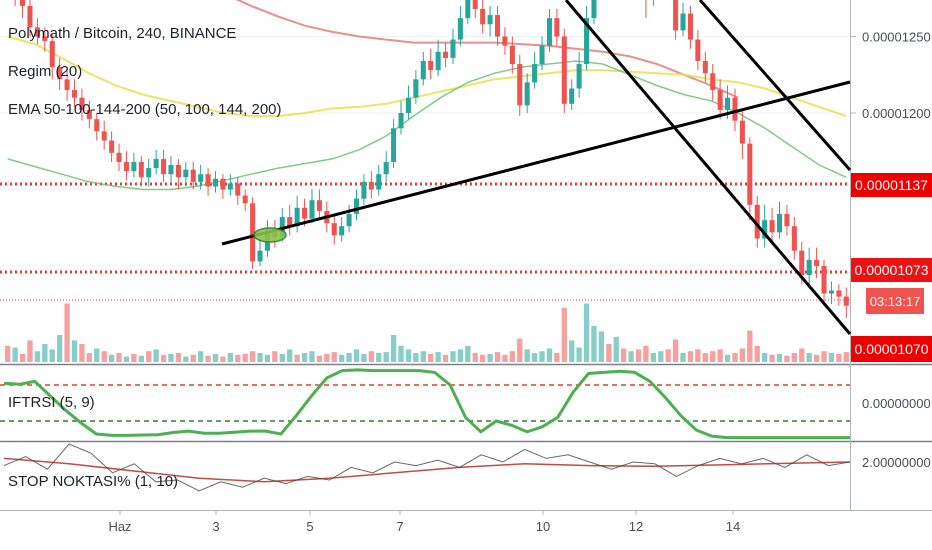  Describe the element at coordinates (775, 85) in the screenshot. I see `descending-channel-upper-line` at that location.